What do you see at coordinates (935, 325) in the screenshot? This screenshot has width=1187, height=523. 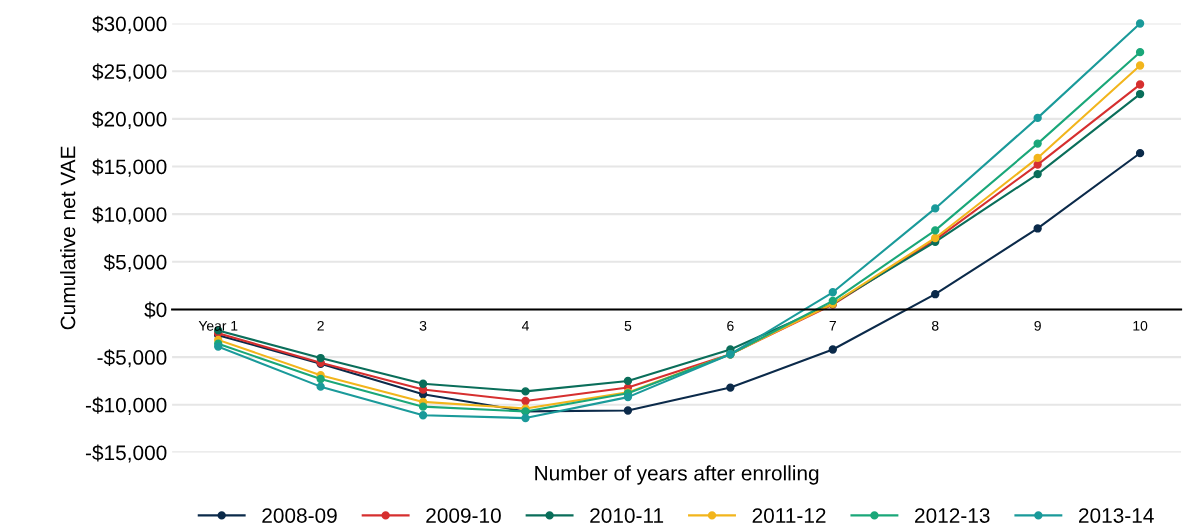 I see `x-tick-label: 8` at bounding box center [935, 325].